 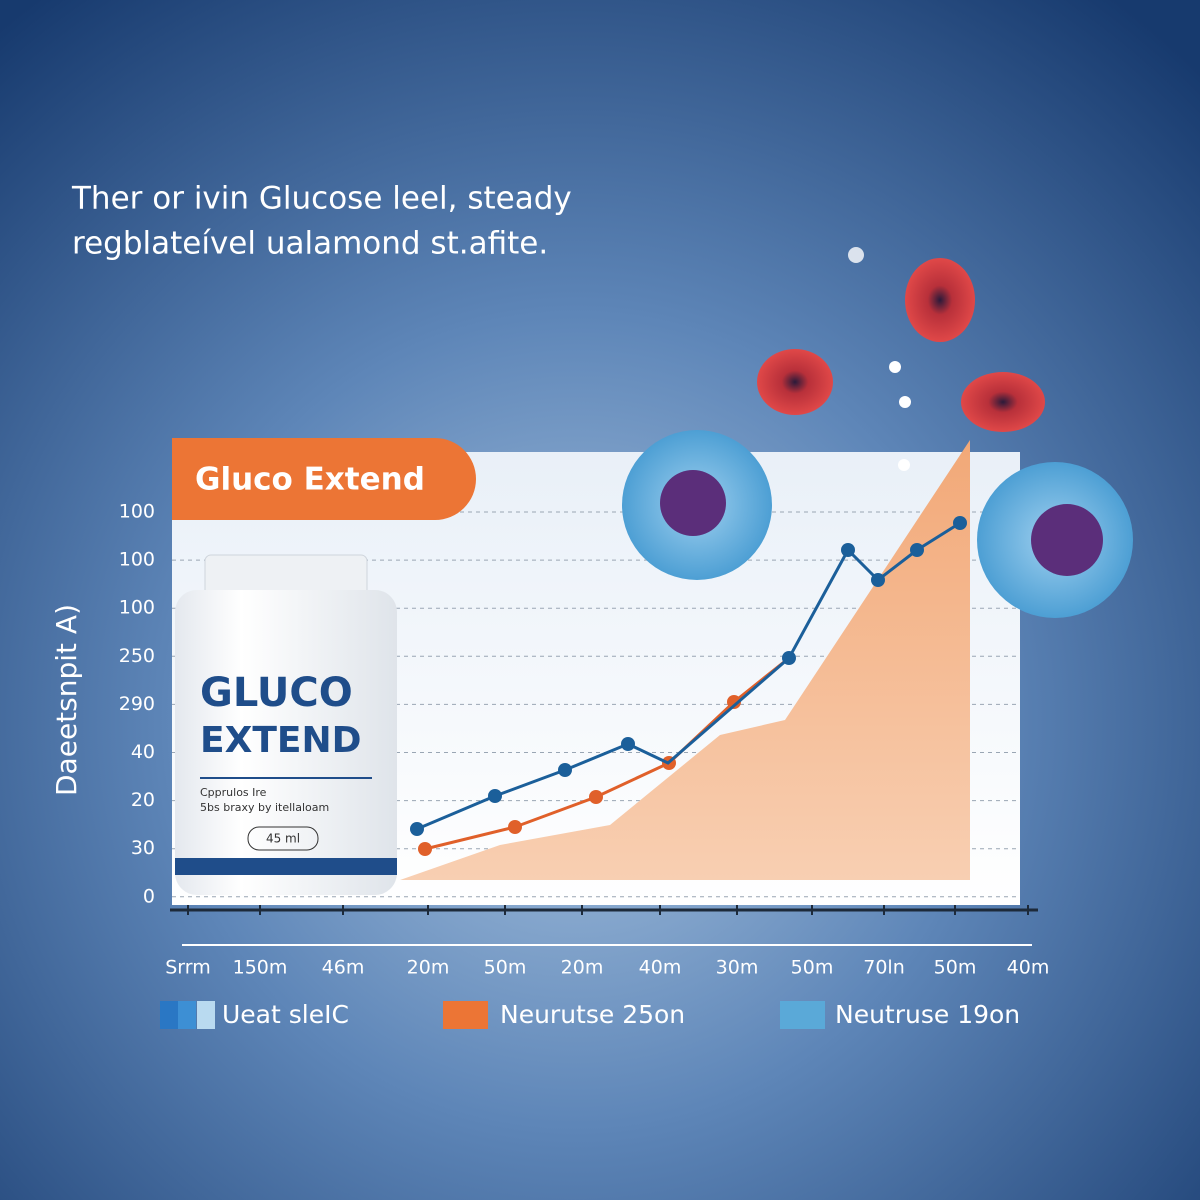 I want to click on bottle-brand: EXTEND, so click(x=281, y=740).